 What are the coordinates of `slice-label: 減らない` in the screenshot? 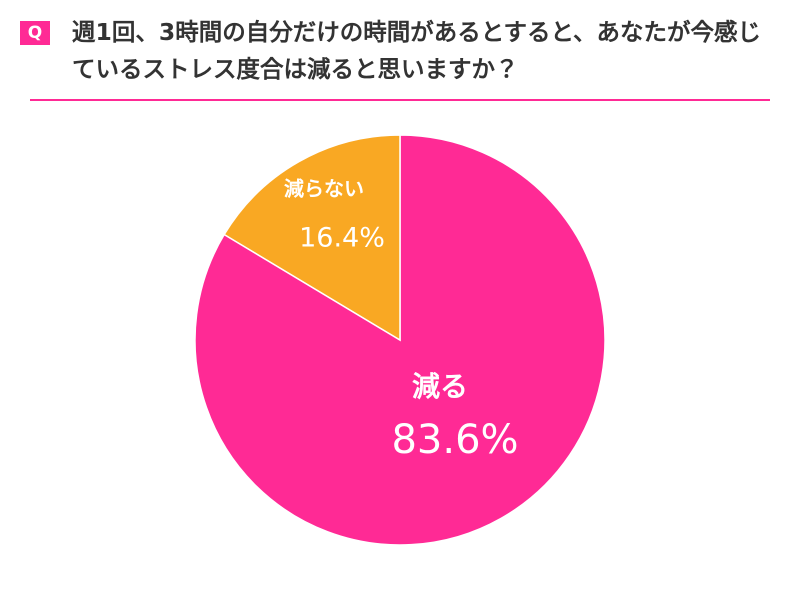 It's located at (324, 189).